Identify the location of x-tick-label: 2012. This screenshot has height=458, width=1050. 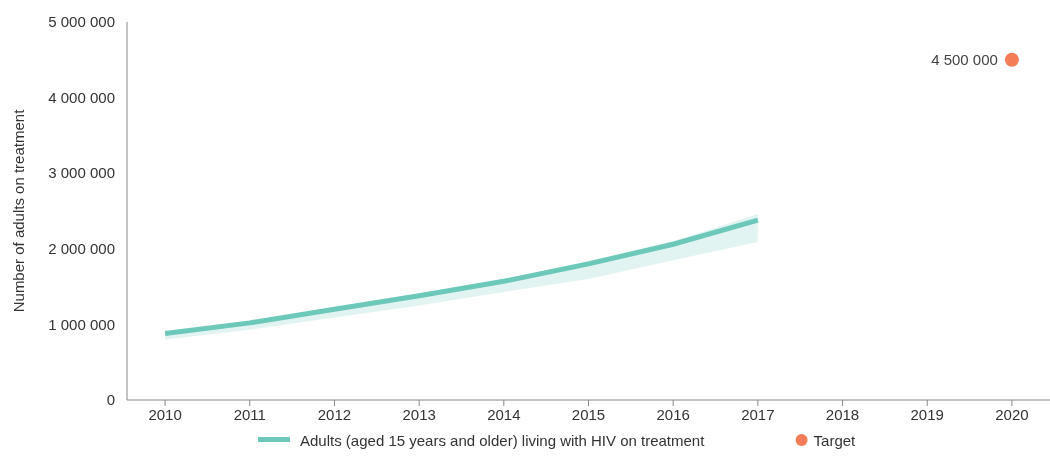
(334, 414).